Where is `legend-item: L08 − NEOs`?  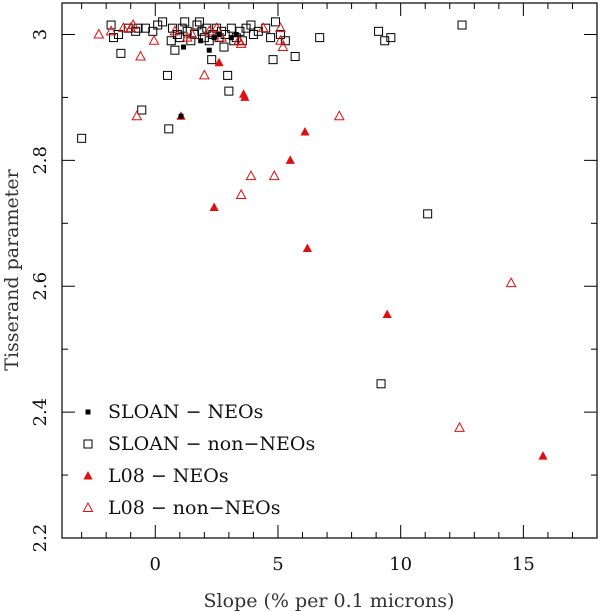
legend-item: L08 − NEOs is located at coordinates (156, 476).